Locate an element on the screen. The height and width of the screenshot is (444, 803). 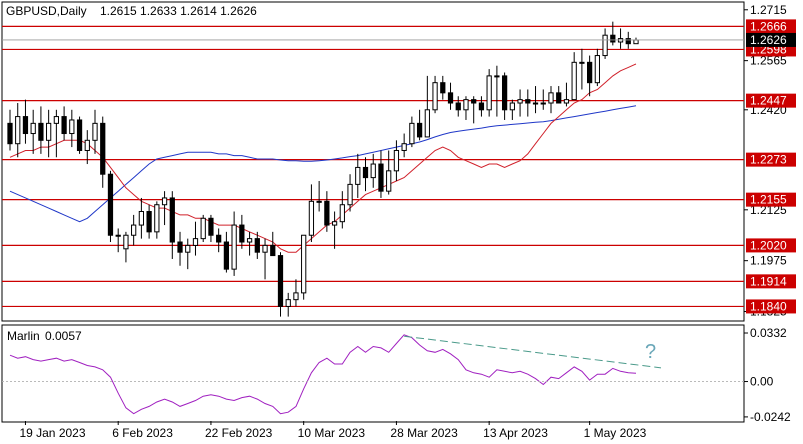
date-label: 10 Mar 2023 is located at coordinates (332, 433).